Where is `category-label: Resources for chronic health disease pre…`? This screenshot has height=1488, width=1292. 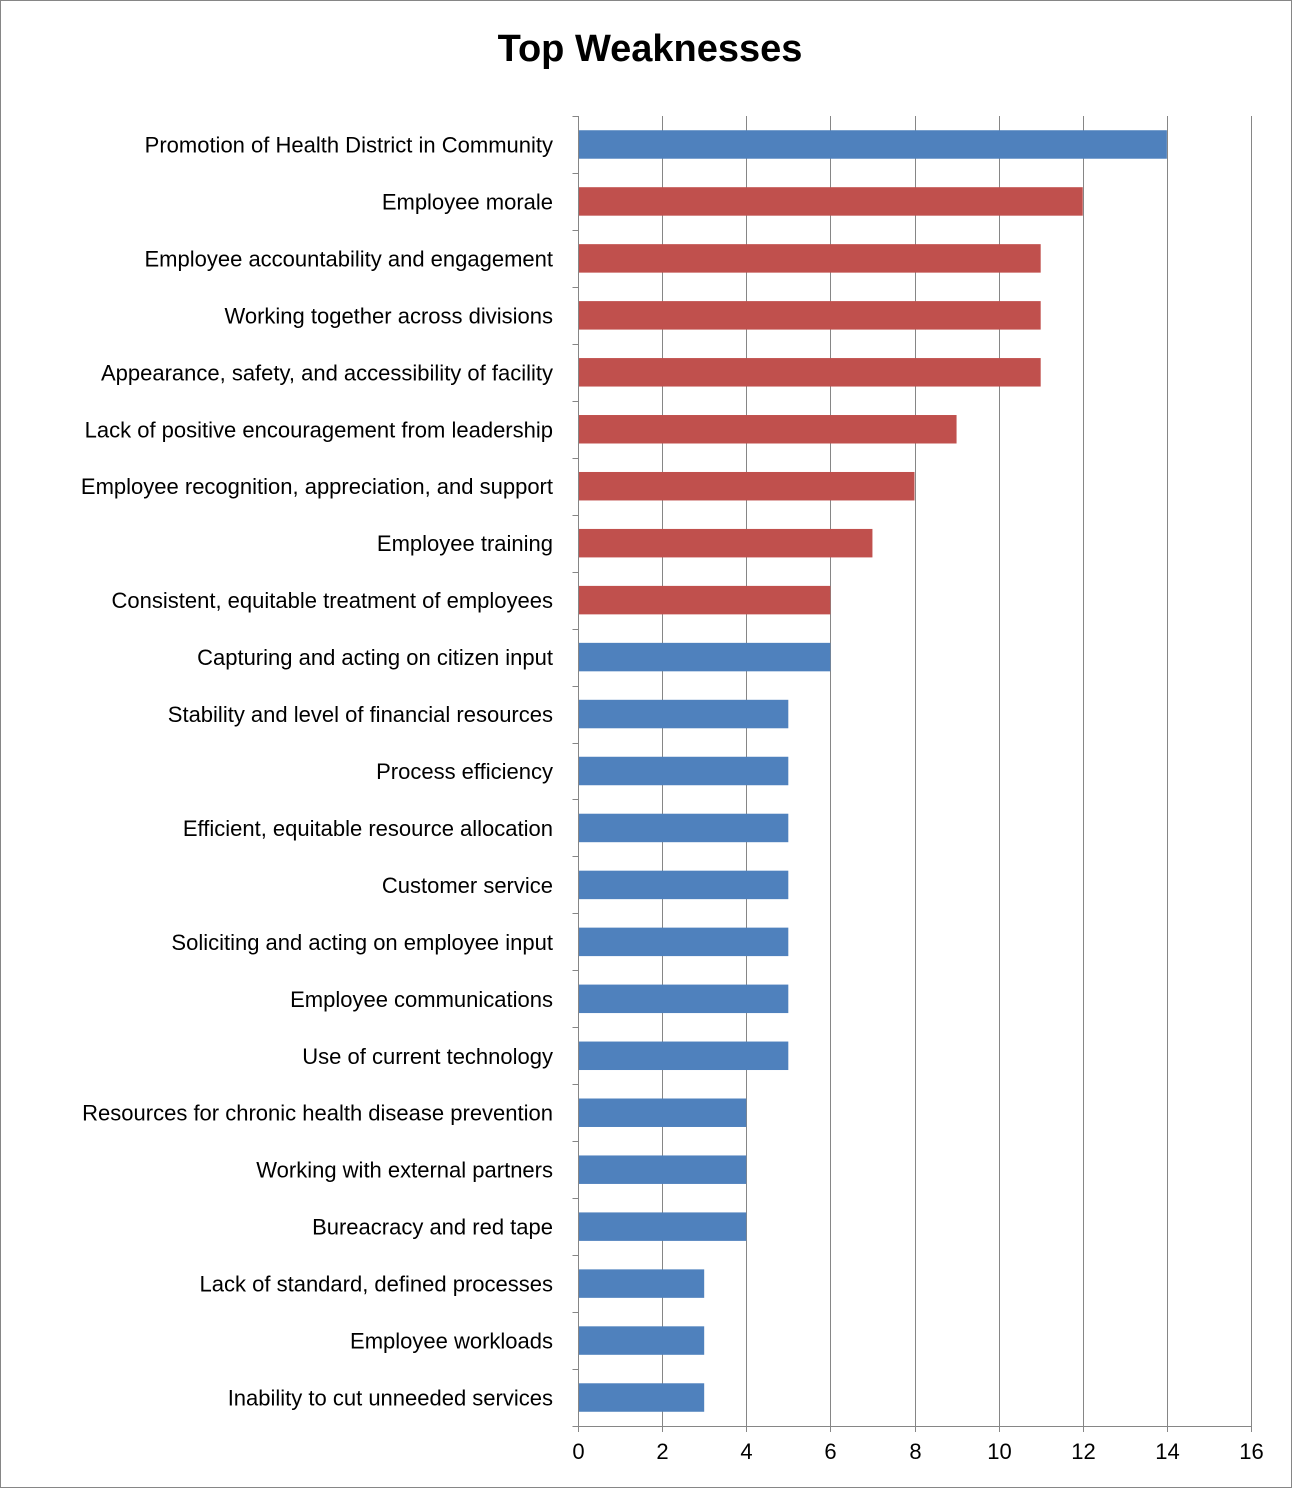 category-label: Resources for chronic health disease pre… is located at coordinates (317, 1113).